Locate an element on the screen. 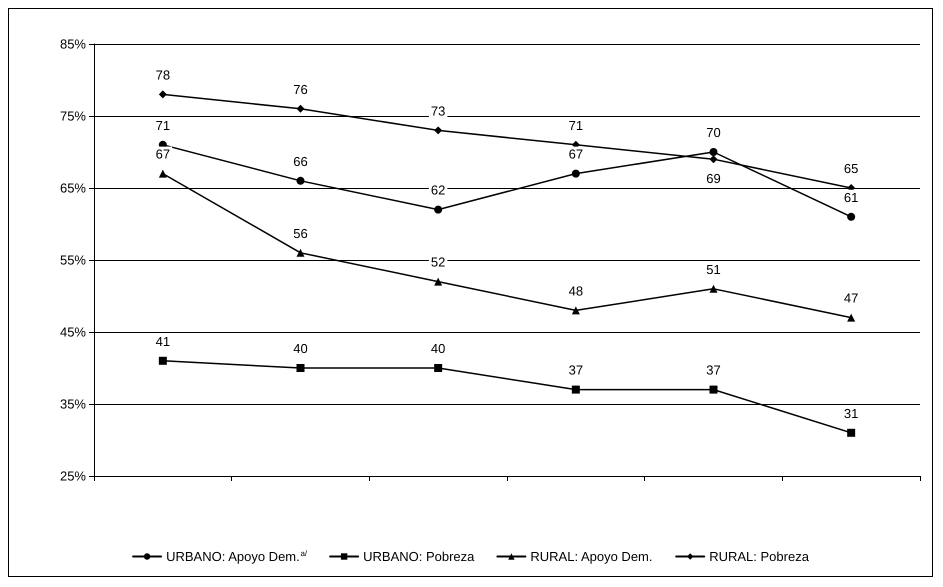 The image size is (943, 587). data-label: 51 is located at coordinates (713, 269).